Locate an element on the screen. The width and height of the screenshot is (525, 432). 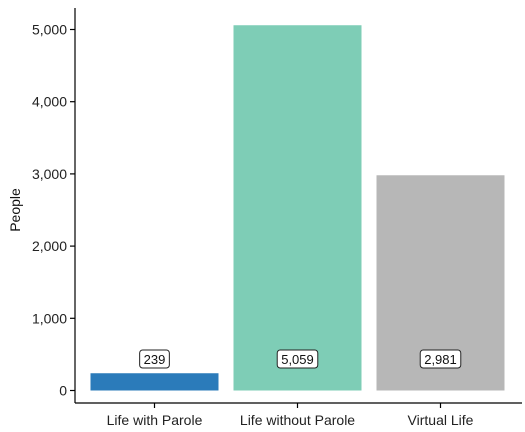
y-tick-label: 3,000 is located at coordinates (49, 174).